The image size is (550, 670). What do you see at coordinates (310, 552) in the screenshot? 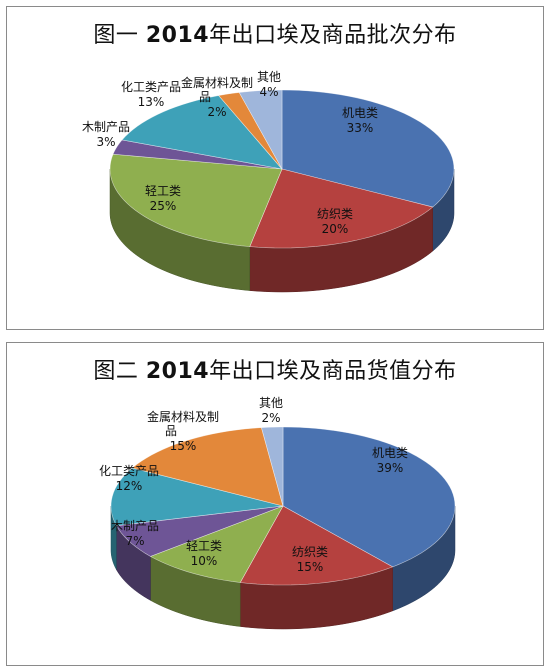
I see `pie-2-label-name-1: 纺织类` at bounding box center [310, 552].